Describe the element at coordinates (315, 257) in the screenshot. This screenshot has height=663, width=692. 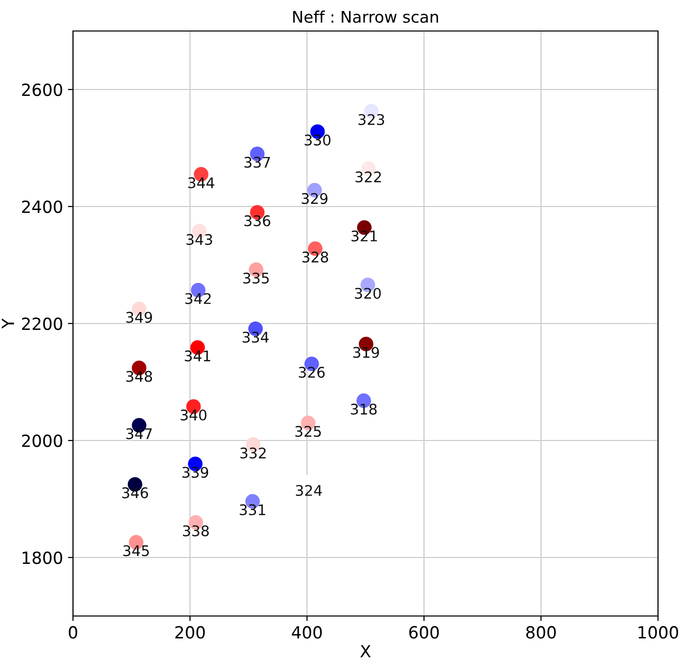
I see `annotation: 328` at that location.